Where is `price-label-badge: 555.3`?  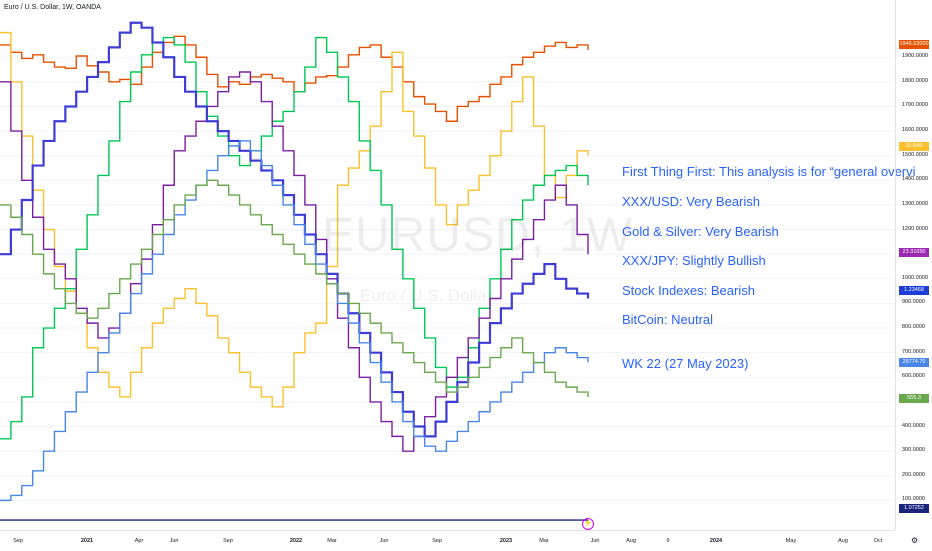 price-label-badge: 555.3 is located at coordinates (914, 398).